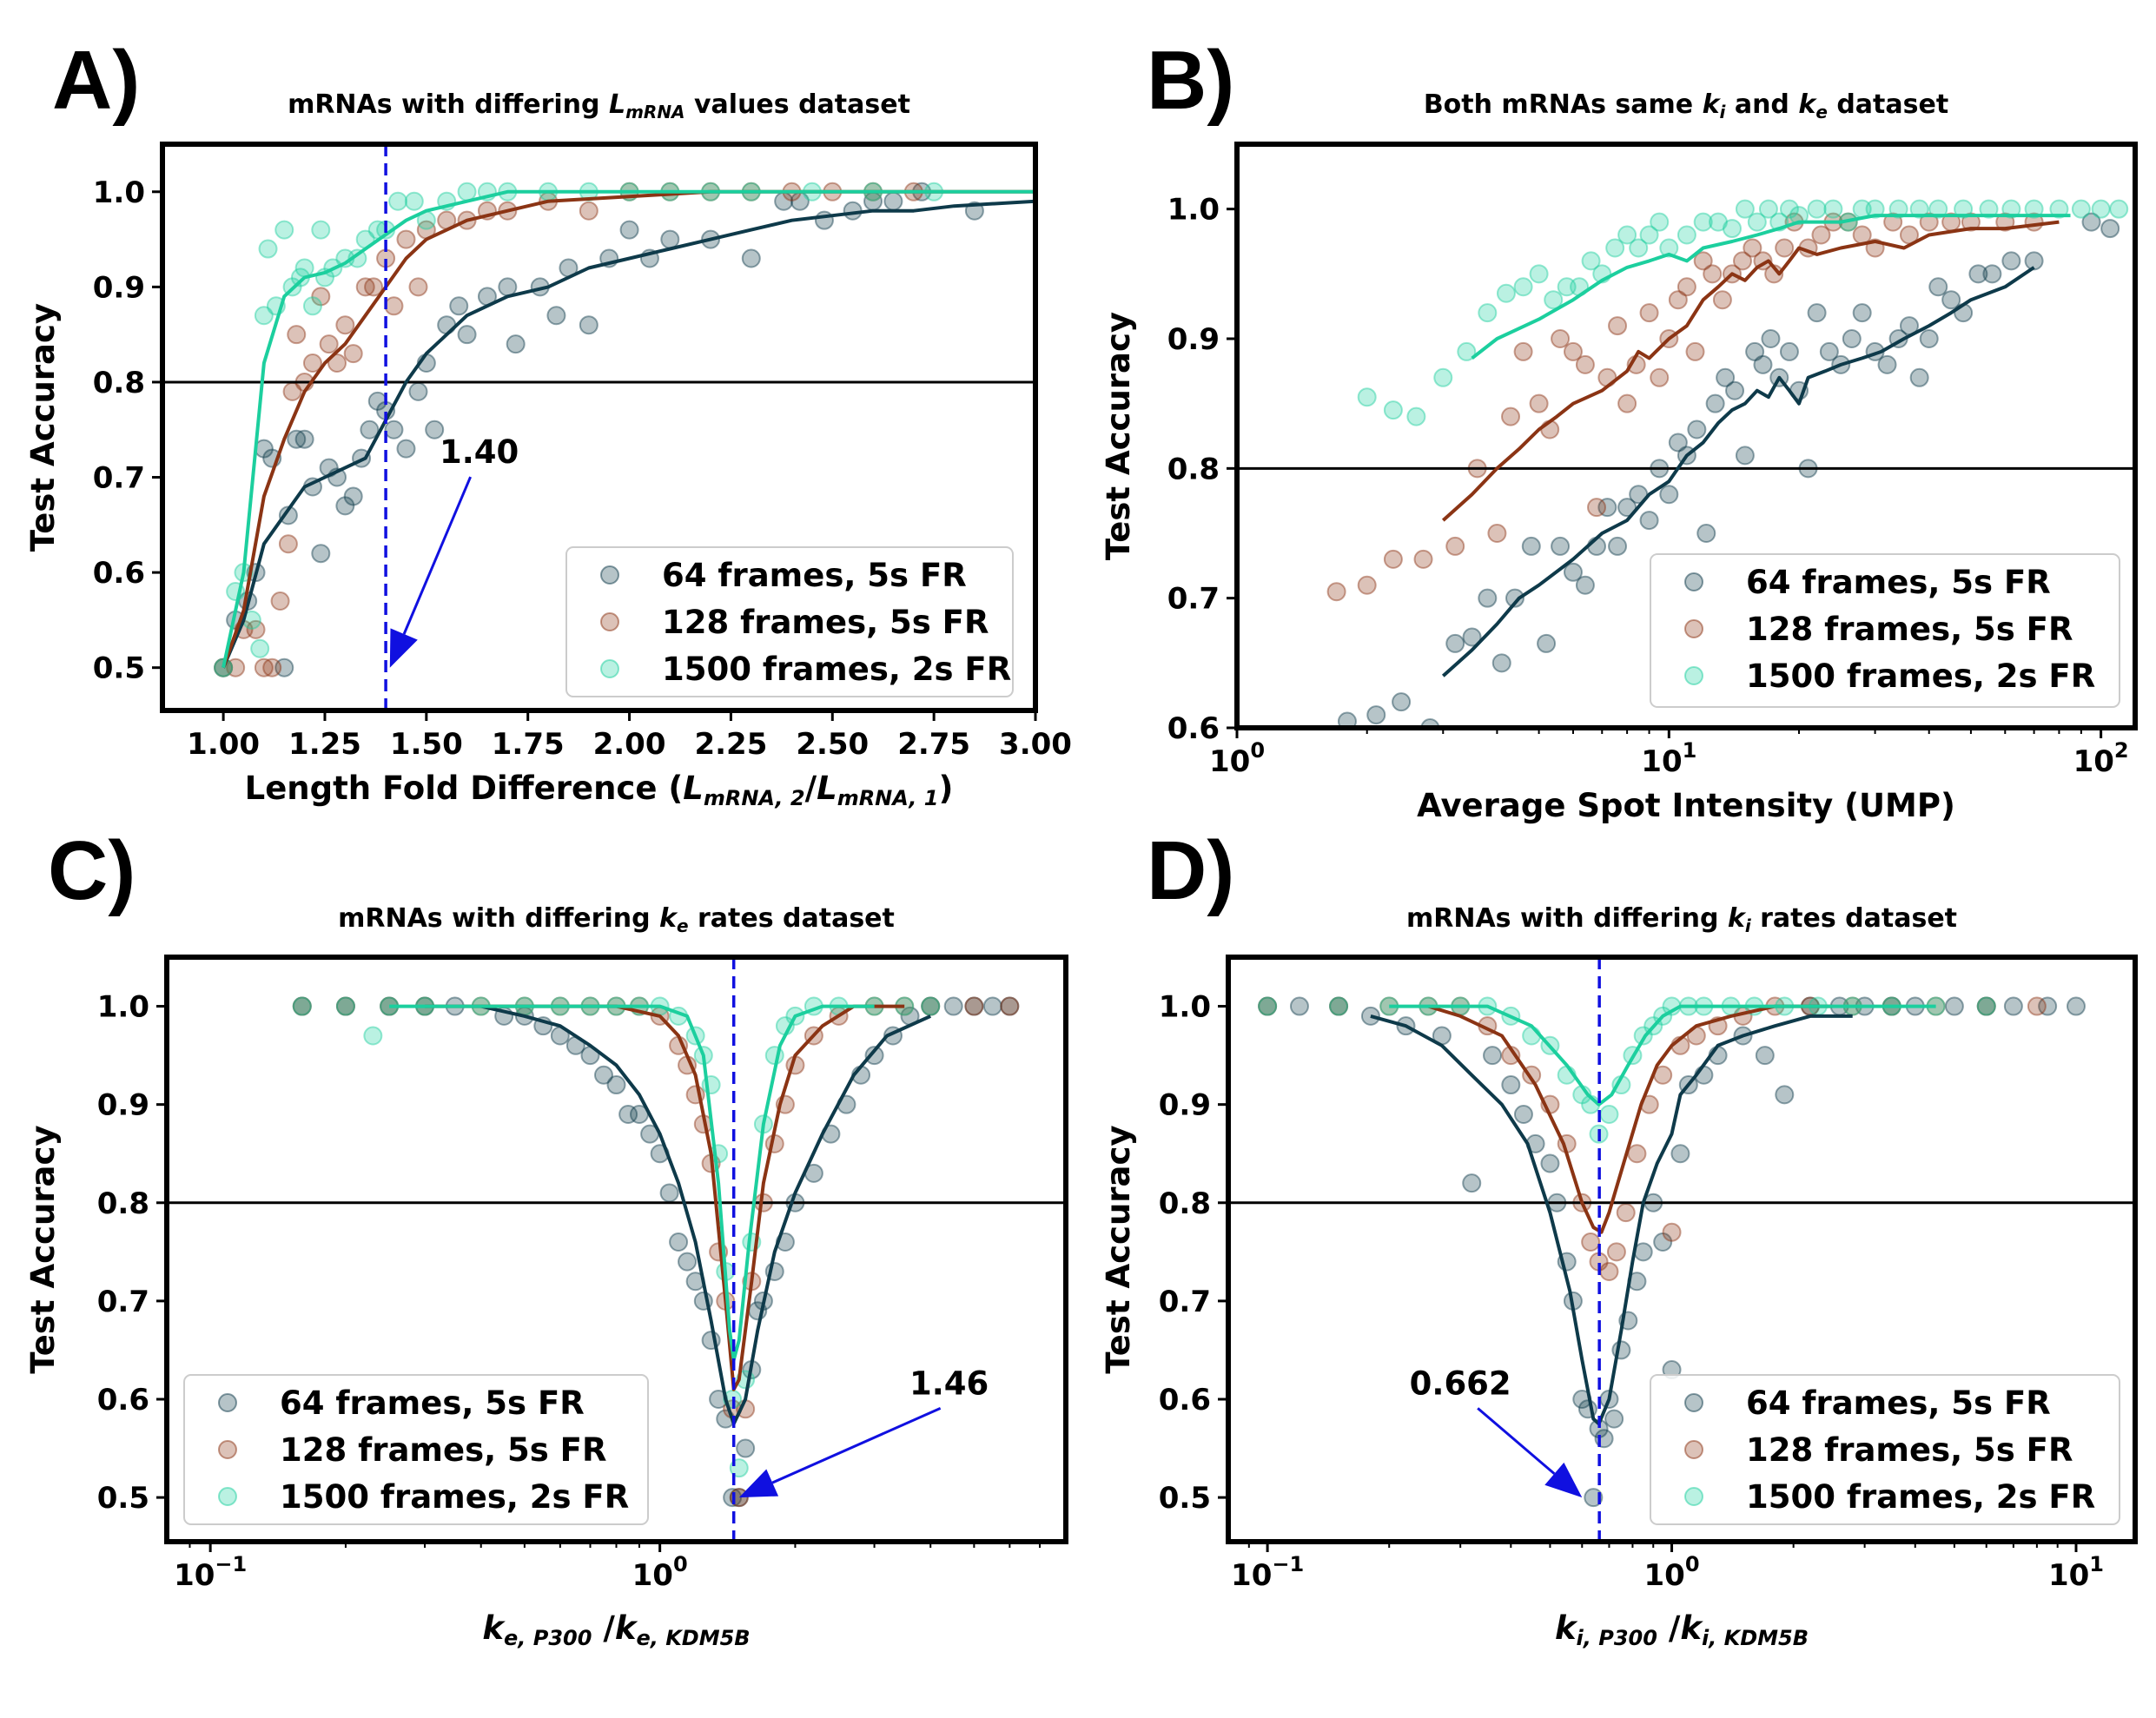 Image resolution: width=2156 pixels, height=1718 pixels. What do you see at coordinates (1681, 919) in the screenshot?
I see `chart-title: mRNAs with differing ki rates dataset` at bounding box center [1681, 919].